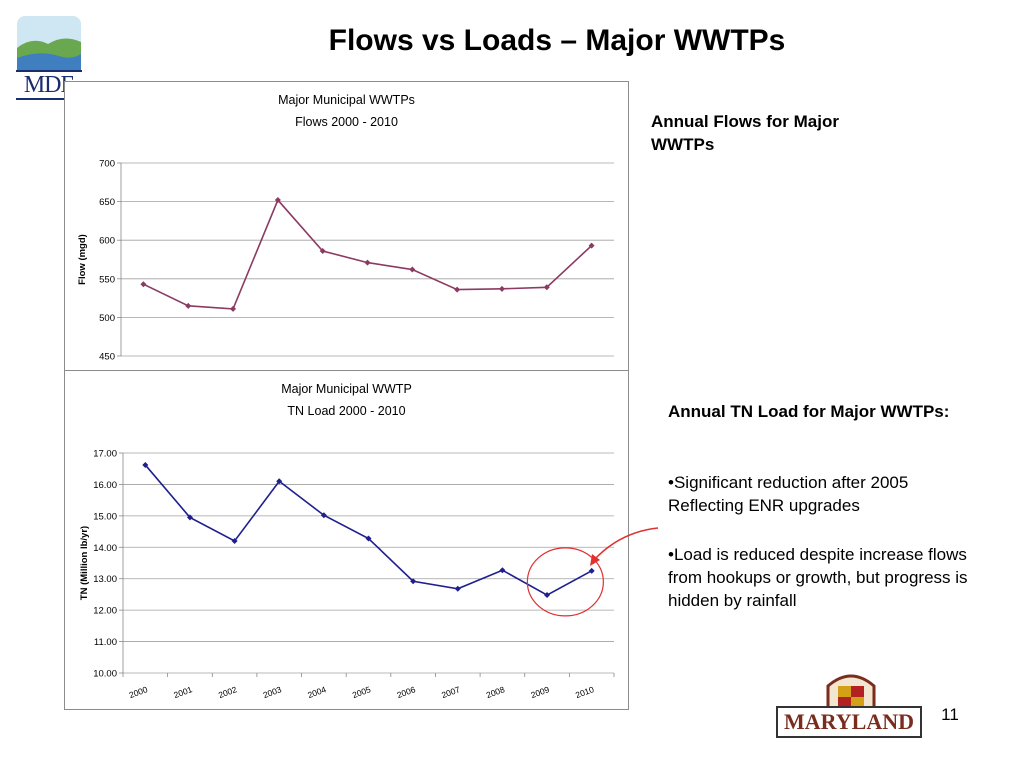 This screenshot has width=1024, height=768. I want to click on tn-x-tick-label: 2002, so click(227, 692).